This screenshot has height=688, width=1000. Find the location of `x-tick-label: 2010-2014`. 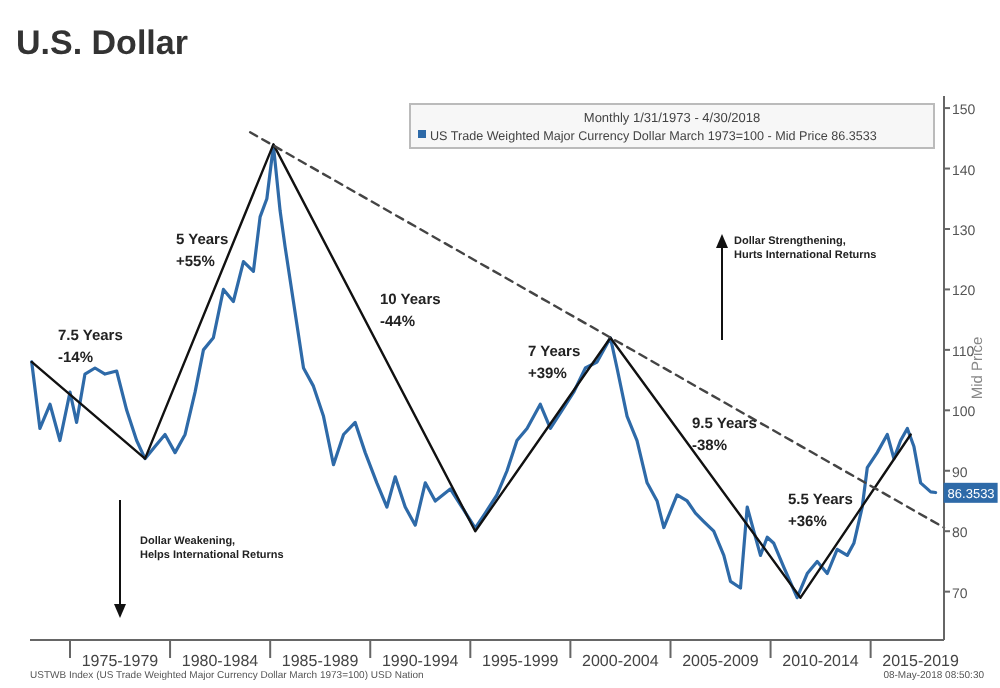

x-tick-label: 2010-2014 is located at coordinates (821, 661).